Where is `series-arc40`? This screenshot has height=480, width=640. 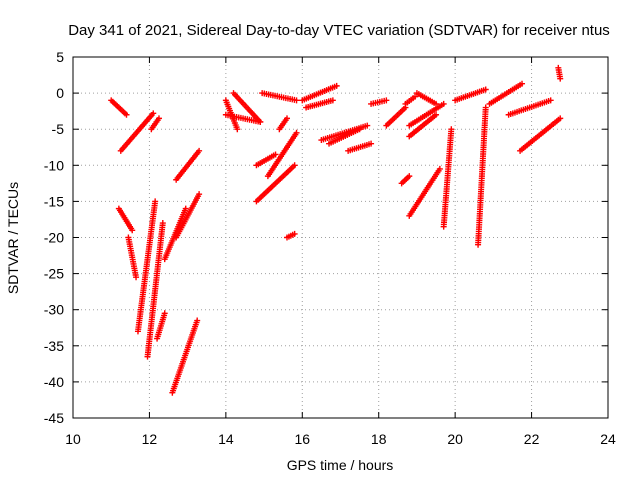 series-arc40 is located at coordinates (540, 134).